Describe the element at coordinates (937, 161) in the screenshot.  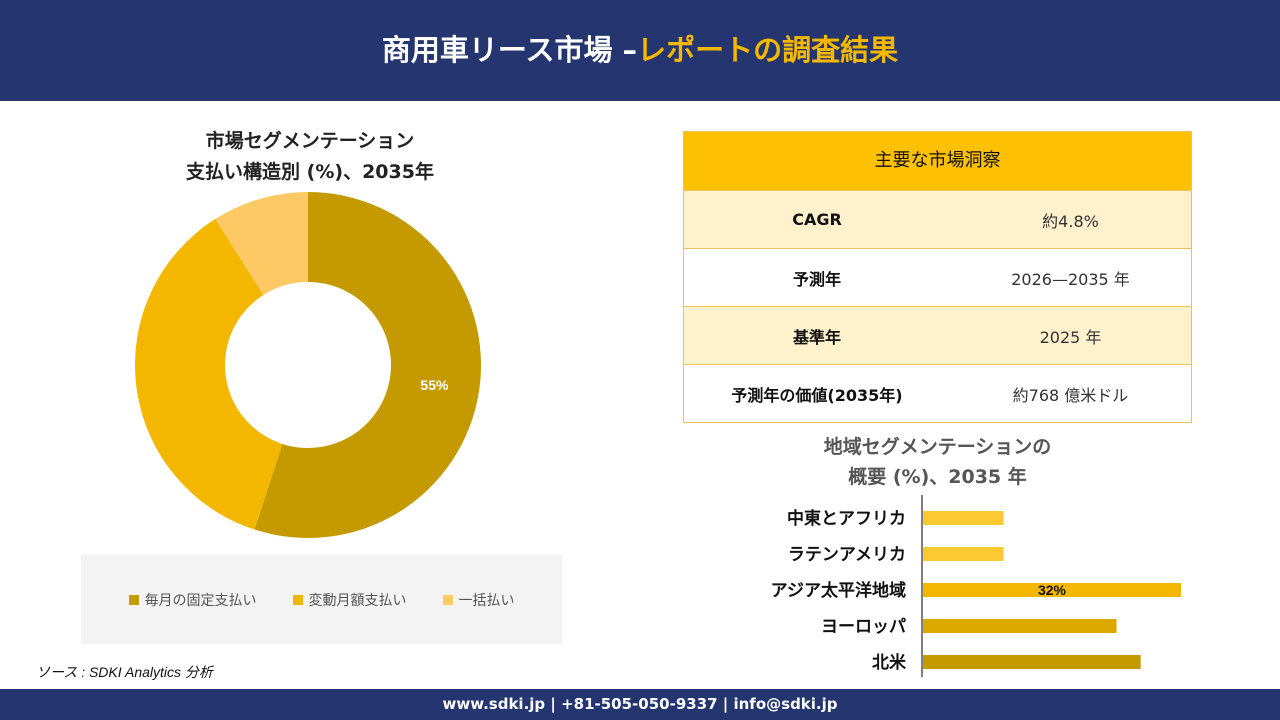
I see `insights-heading: 主要な市場洞察` at that location.